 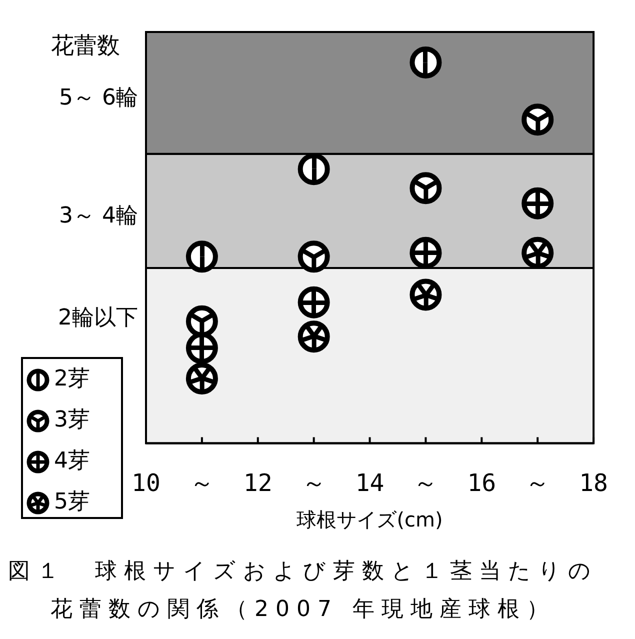 What do you see at coordinates (98, 216) in the screenshot?
I see `band-label: 3～ 4輪` at bounding box center [98, 216].